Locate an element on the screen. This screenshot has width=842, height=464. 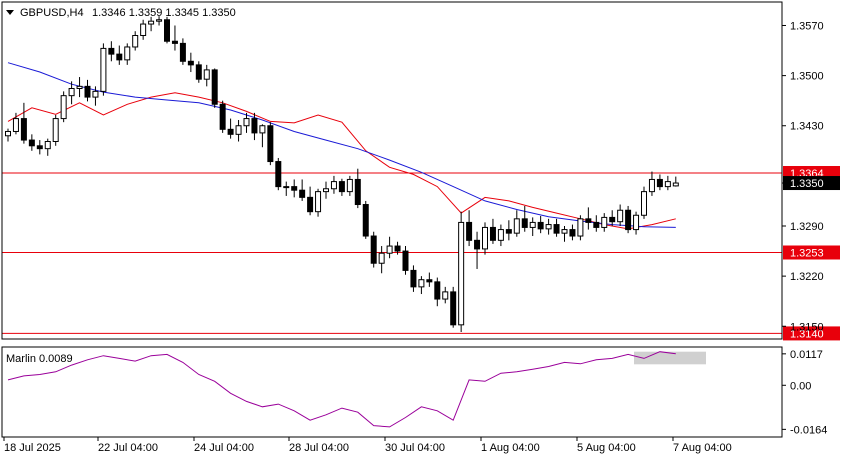
menu-triangle-icon is located at coordinates (10, 12).